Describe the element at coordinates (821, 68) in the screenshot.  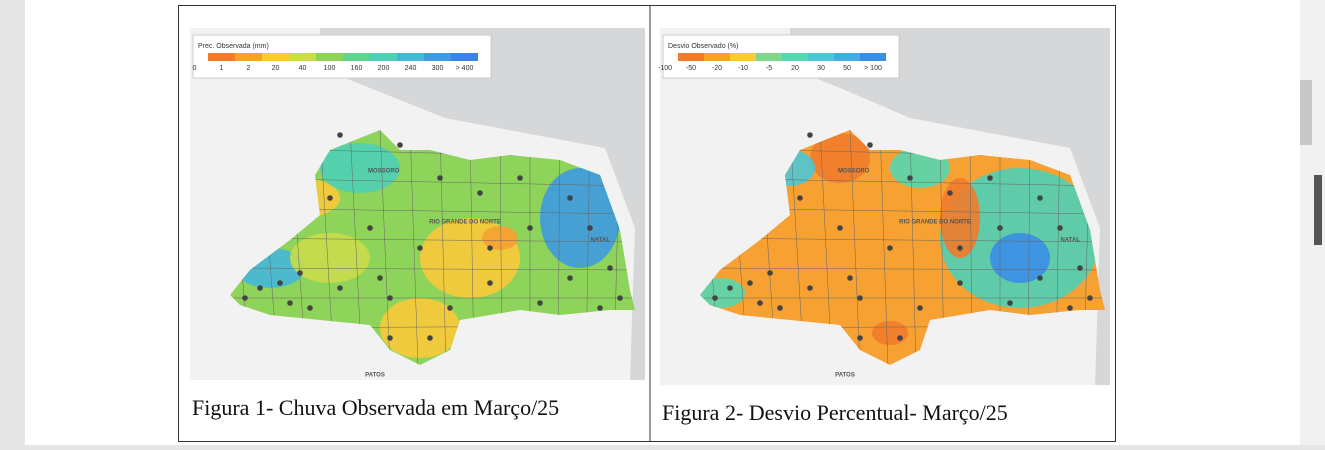
I see `legend-label: 30` at that location.